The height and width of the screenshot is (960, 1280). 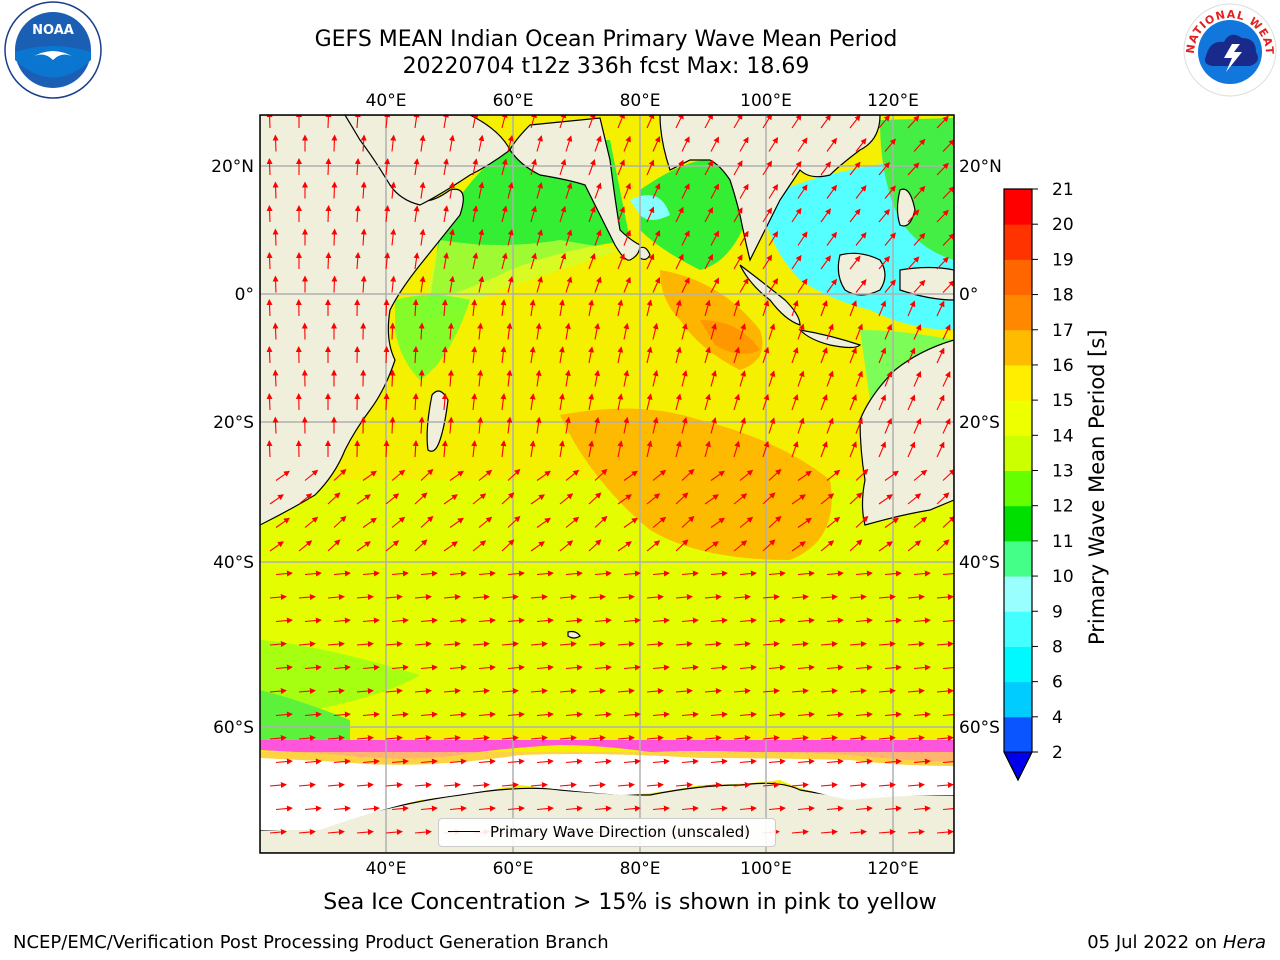 What do you see at coordinates (979, 728) in the screenshot?
I see `lat-label-right: 60°S` at bounding box center [979, 728].